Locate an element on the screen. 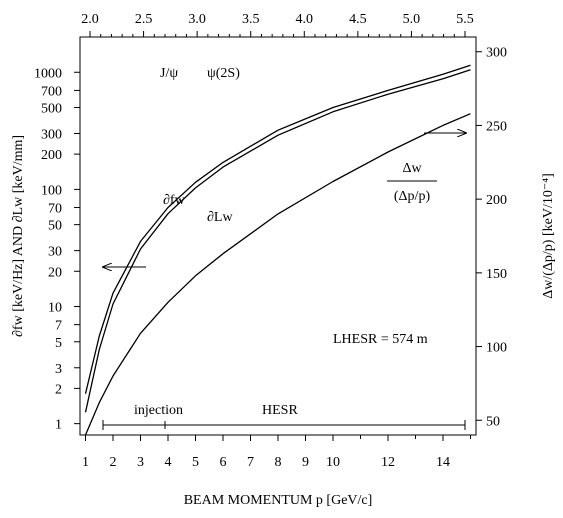 This screenshot has width=563, height=518. bottom-tick-label: 2 is located at coordinates (113, 462).